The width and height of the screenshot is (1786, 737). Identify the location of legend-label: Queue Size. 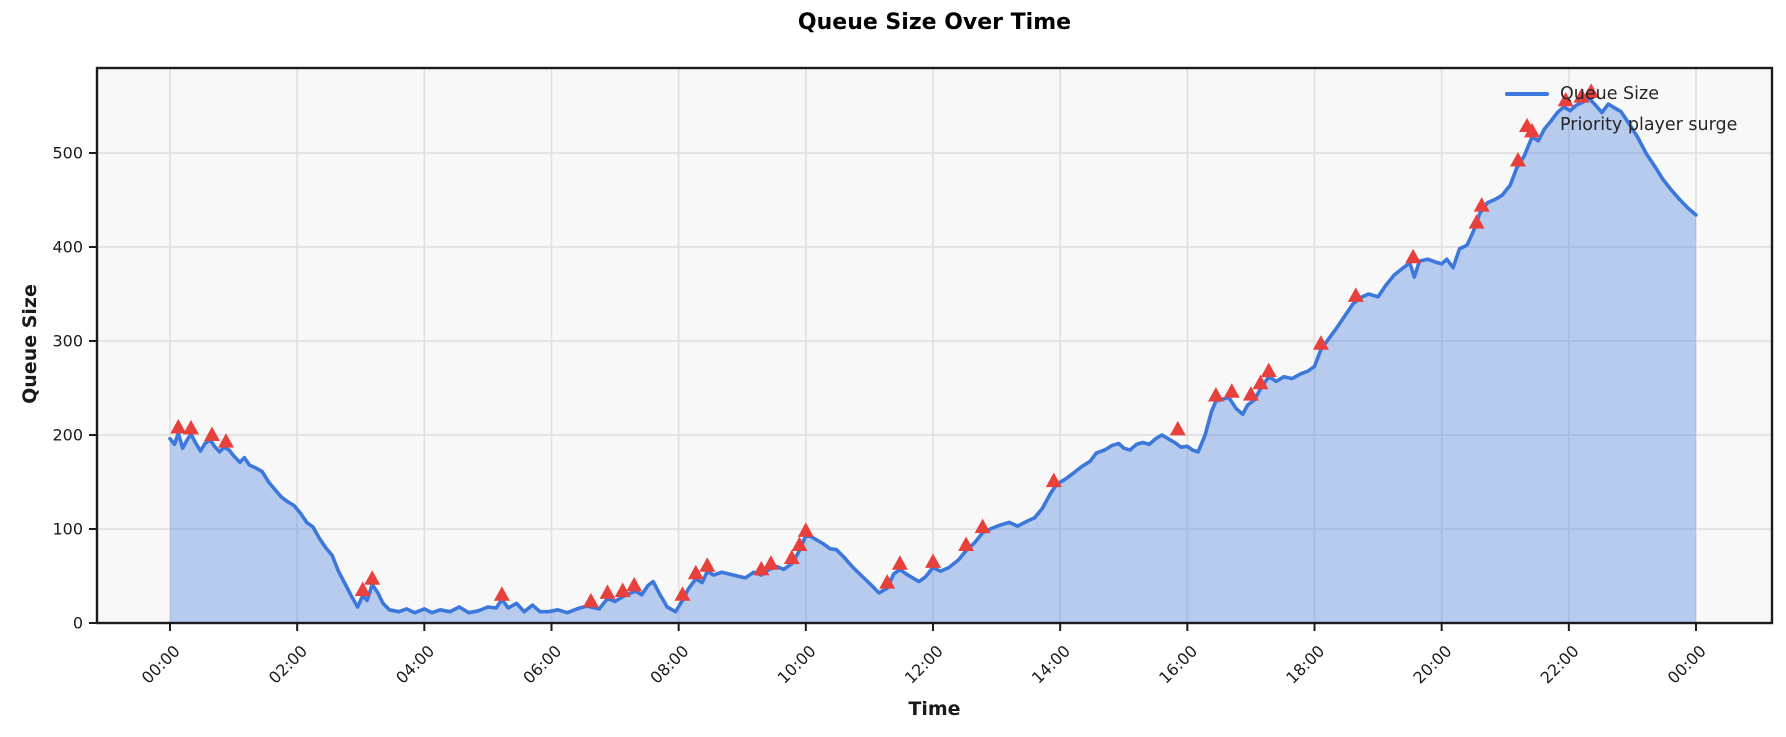
(1609, 94).